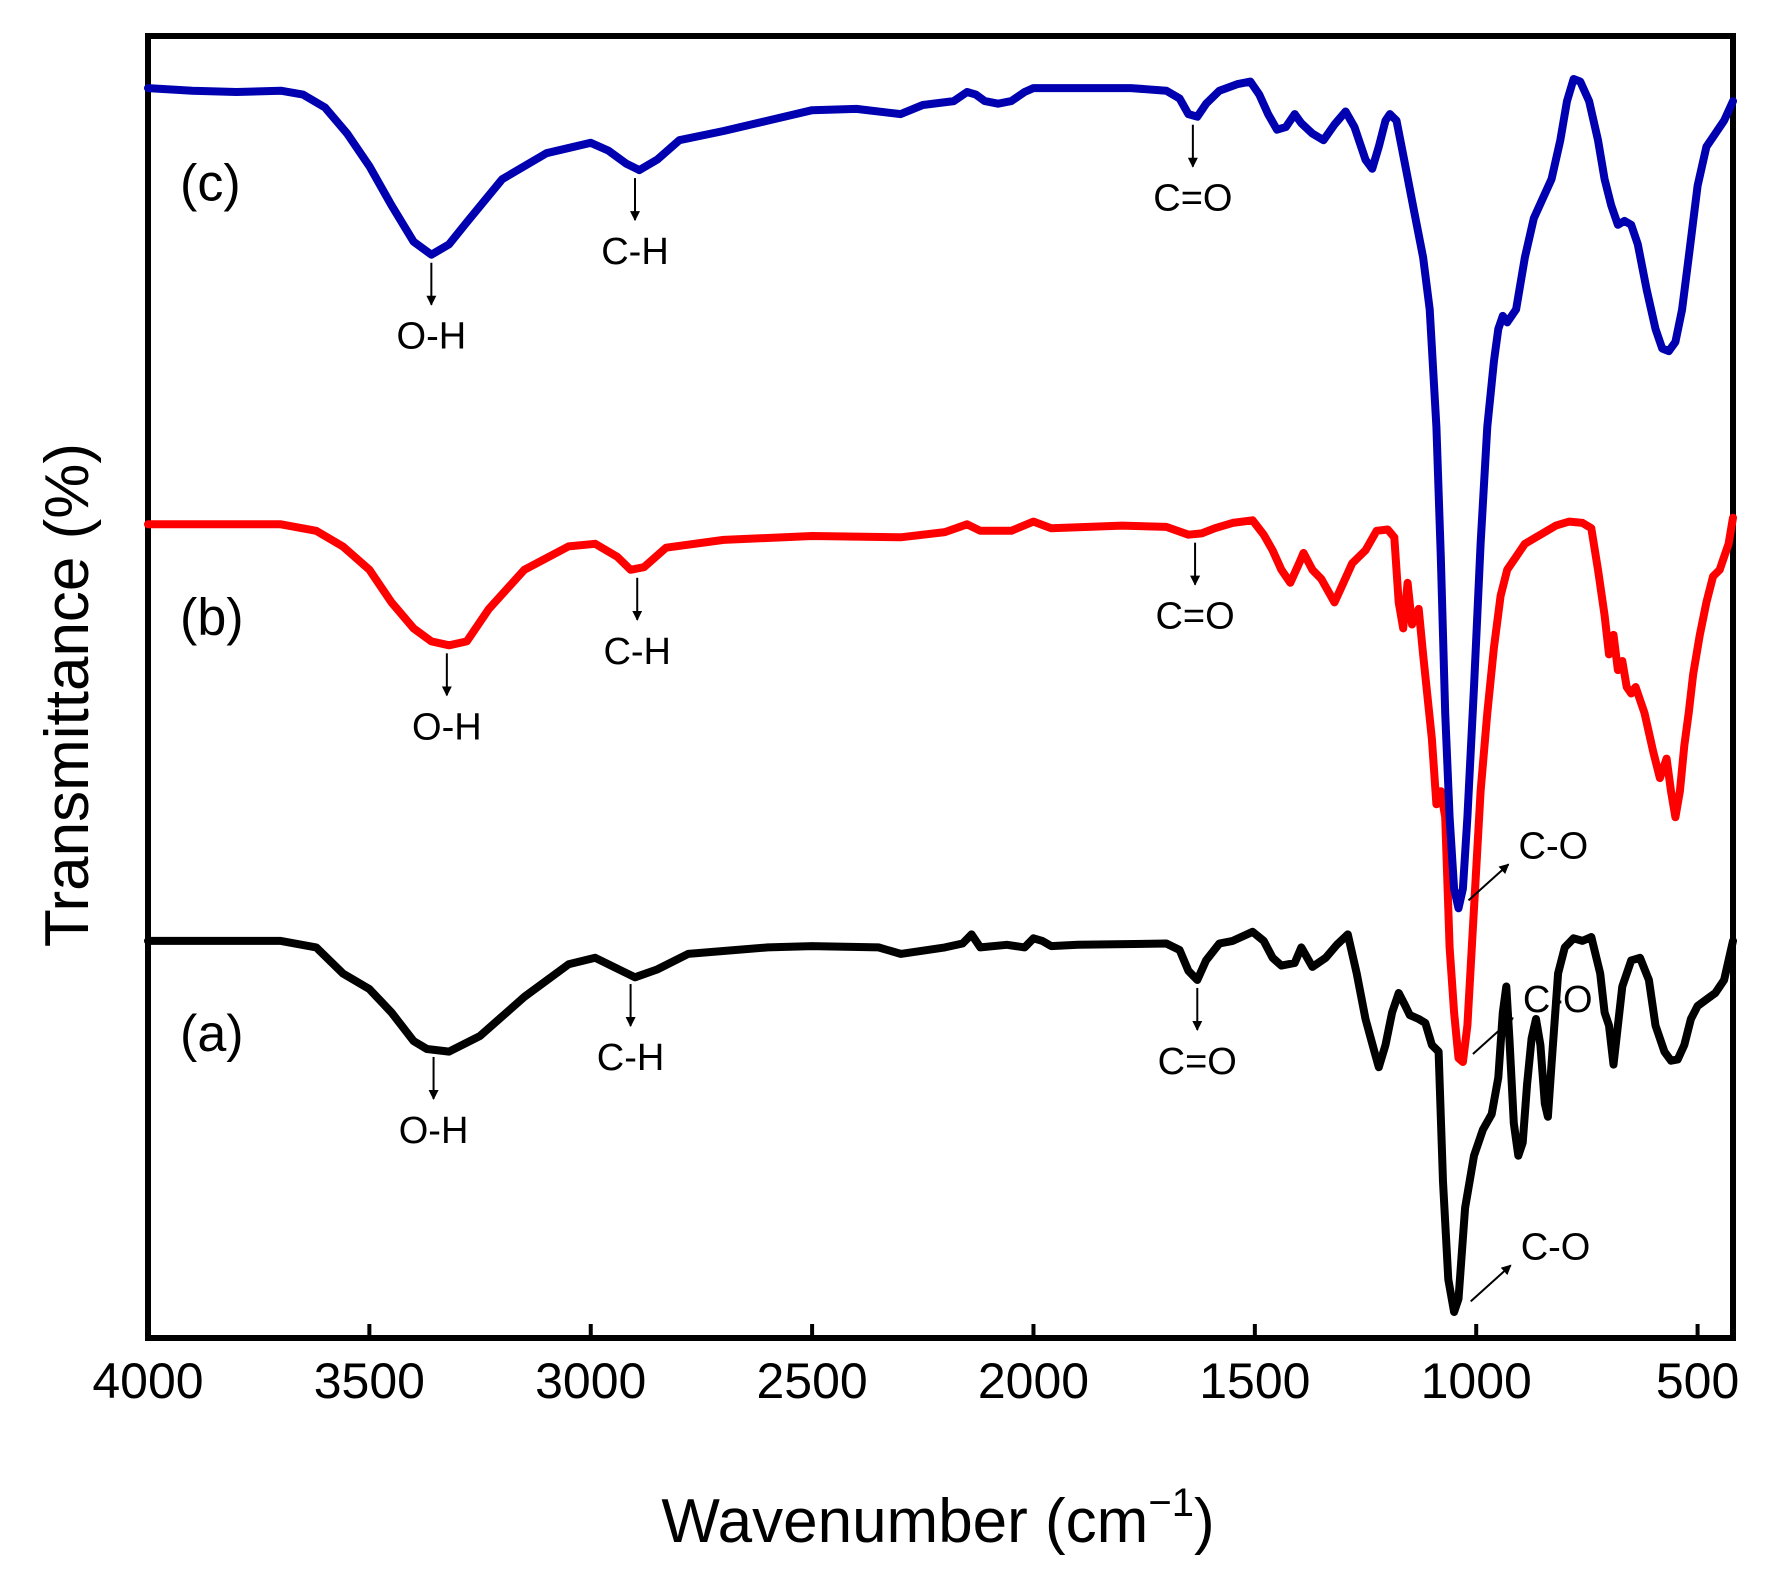 The image size is (1771, 1584). I want to click on sample-label: (c), so click(210, 184).